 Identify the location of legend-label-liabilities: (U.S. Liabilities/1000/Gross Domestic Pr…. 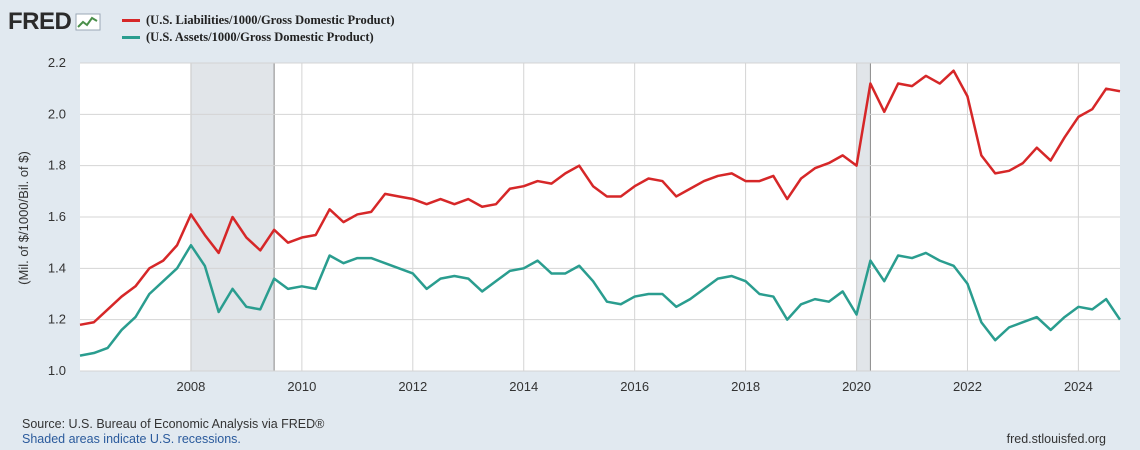
(270, 20).